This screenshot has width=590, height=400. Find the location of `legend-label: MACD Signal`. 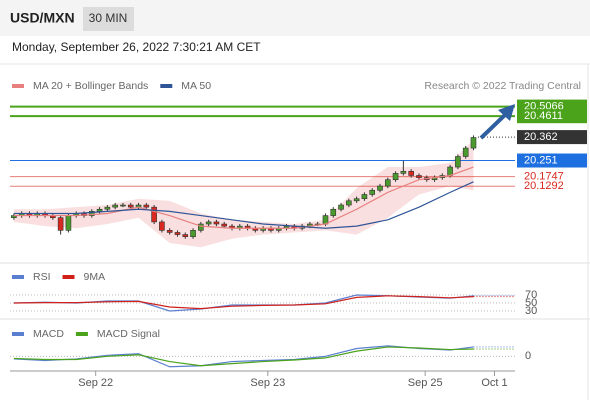

legend-label: MACD Signal is located at coordinates (128, 334).